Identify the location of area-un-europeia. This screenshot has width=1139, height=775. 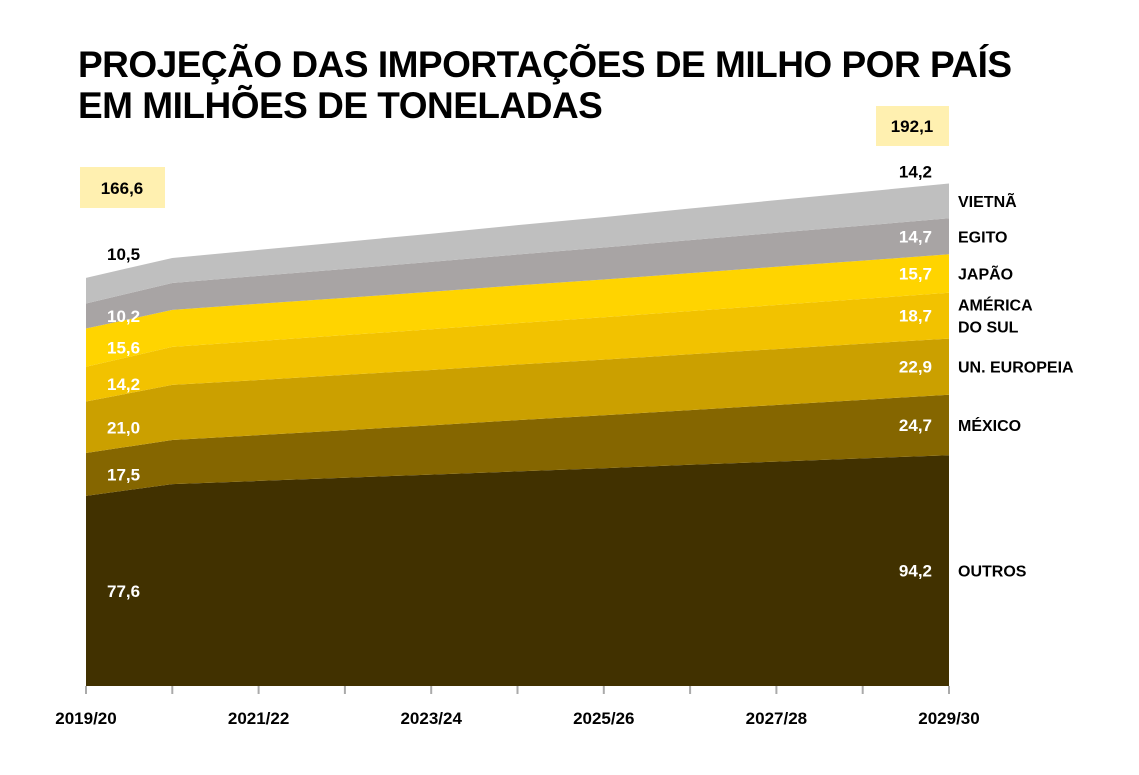
(517, 396).